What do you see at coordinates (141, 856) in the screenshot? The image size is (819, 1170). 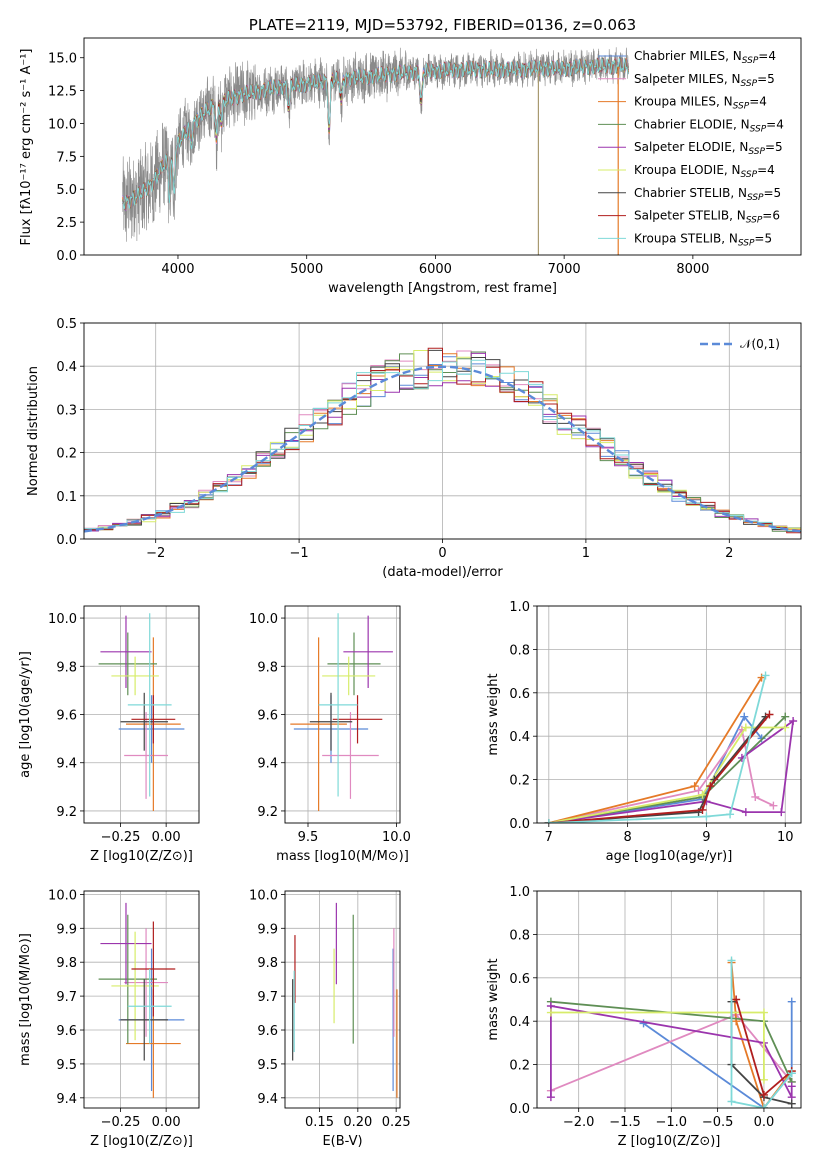 I see `z_age-xlabel: Z [log10(Z/Z⊙)]` at bounding box center [141, 856].